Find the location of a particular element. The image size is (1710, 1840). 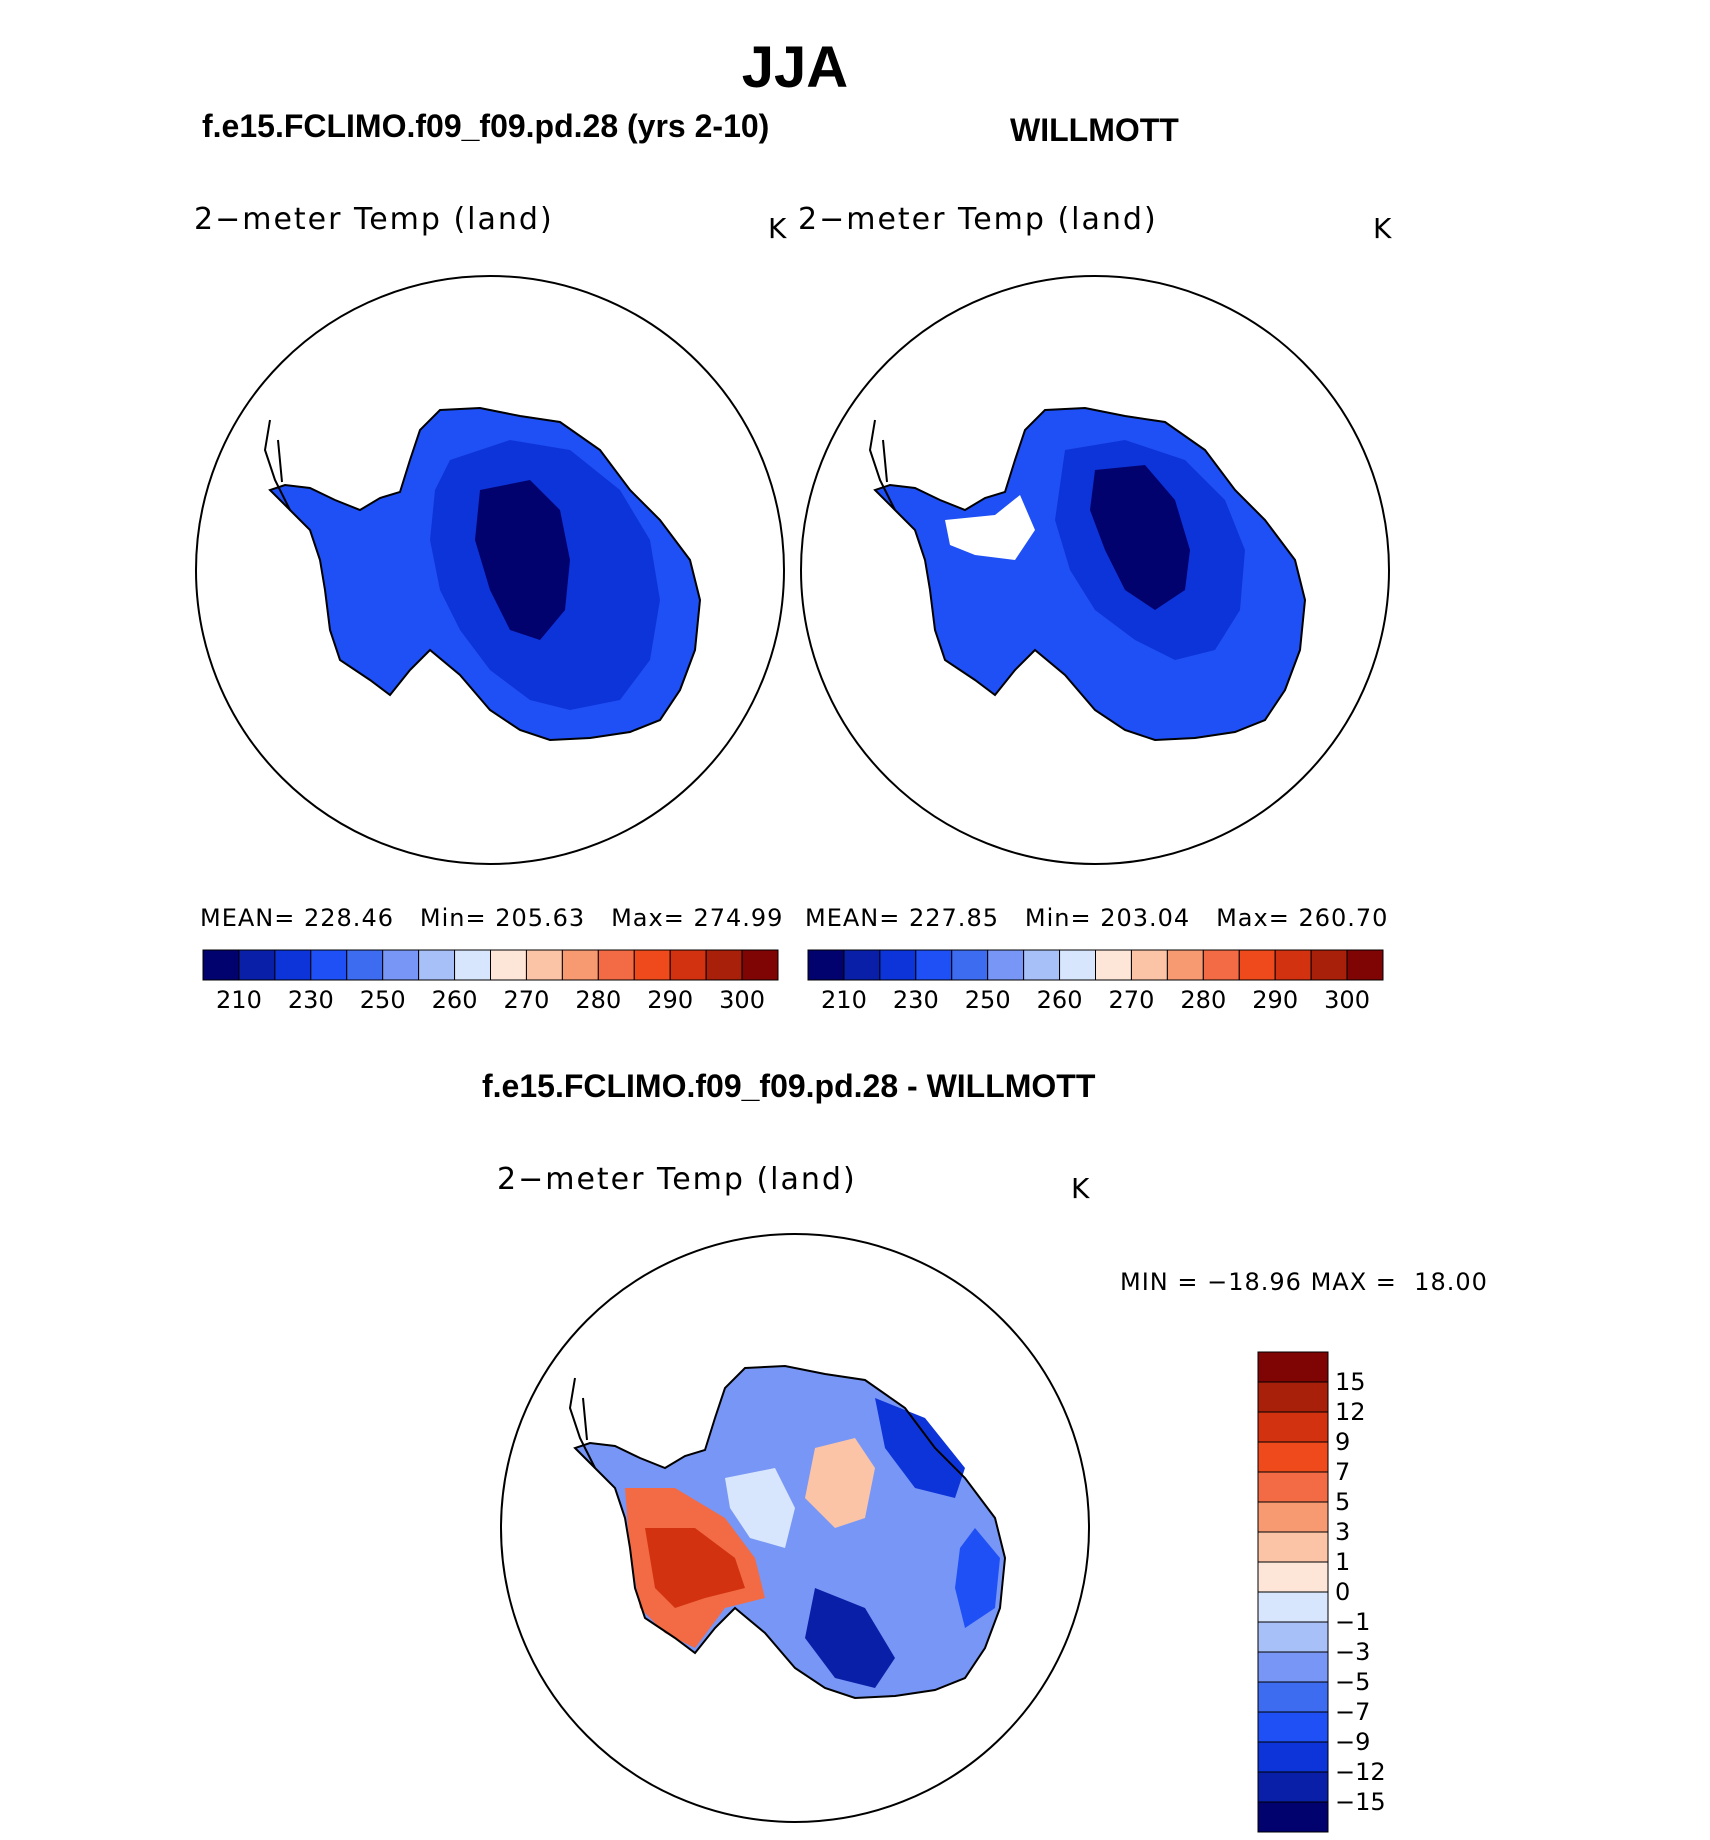

max-label: MAX = is located at coordinates (1353, 1282).